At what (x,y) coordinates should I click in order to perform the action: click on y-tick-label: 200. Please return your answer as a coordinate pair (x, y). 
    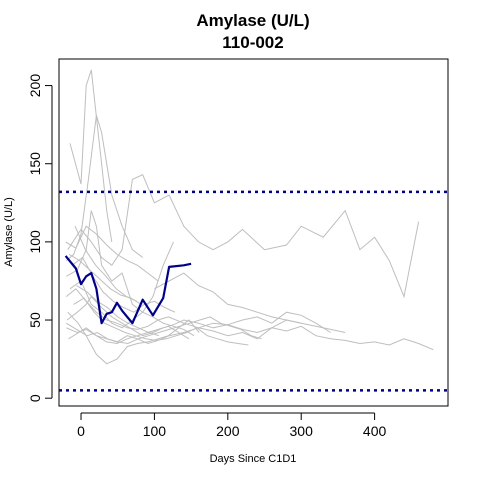
    Looking at the image, I should click on (35, 86).